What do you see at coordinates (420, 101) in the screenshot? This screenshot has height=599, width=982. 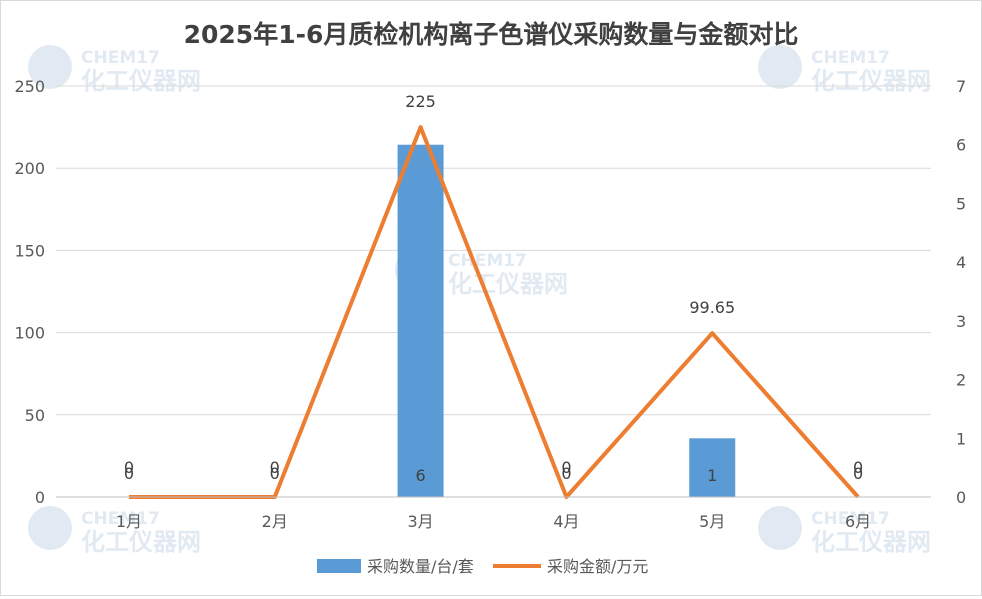 I see `line-data-label: 225` at bounding box center [420, 101].